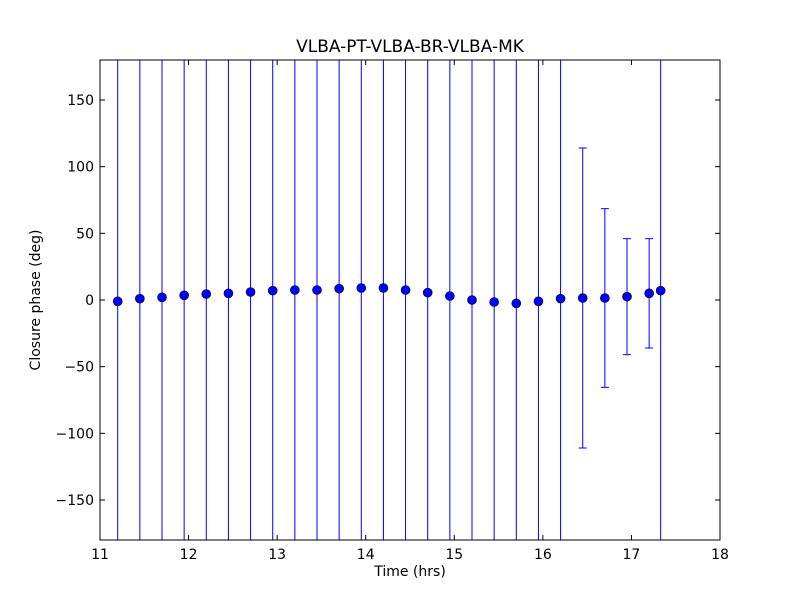  I want to click on chart-title: VLBA-PT-VLBA-BR-VLBA-MK, so click(410, 47).